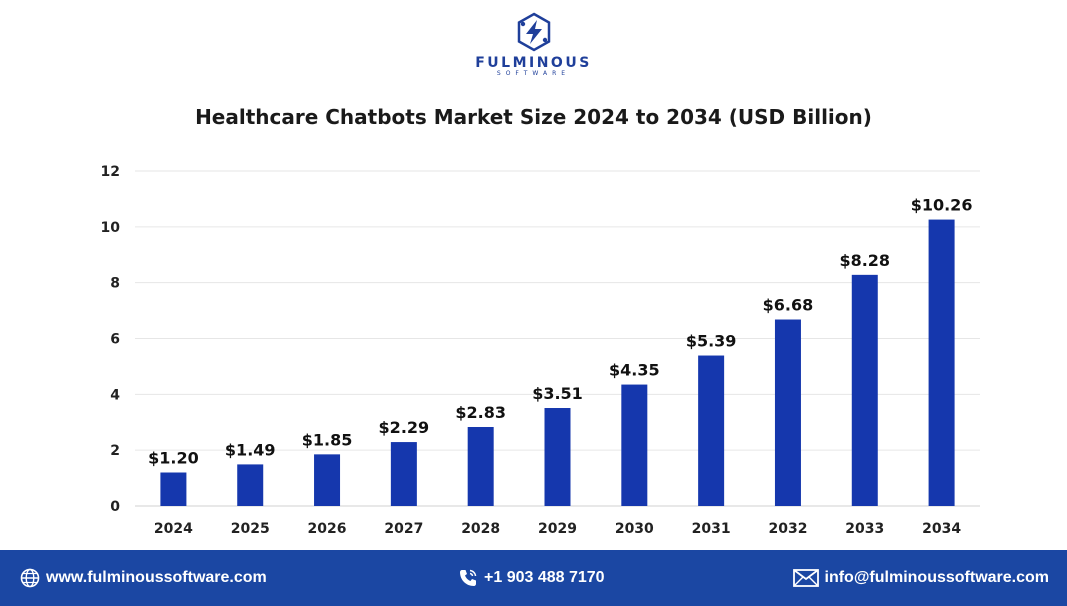 This screenshot has height=606, width=1067. I want to click on y-tick-label: 0, so click(115, 507).